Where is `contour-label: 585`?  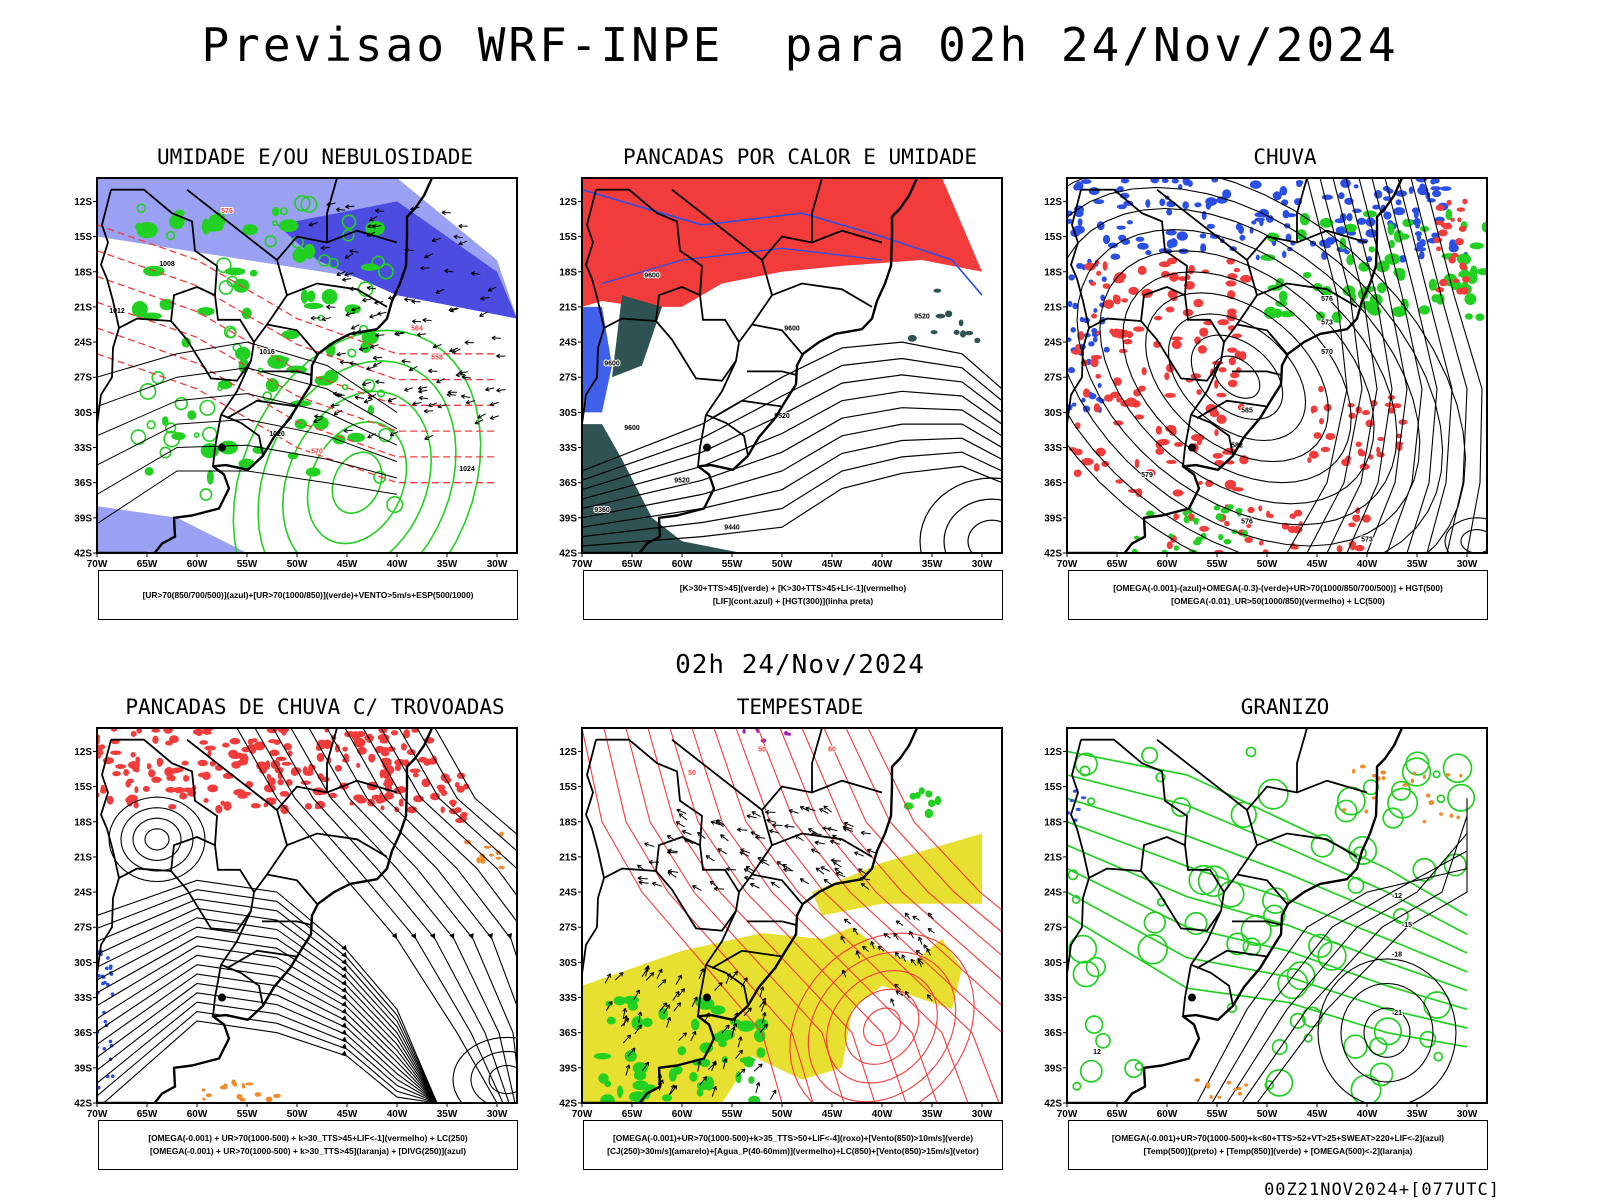
contour-label: 585 is located at coordinates (1247, 410).